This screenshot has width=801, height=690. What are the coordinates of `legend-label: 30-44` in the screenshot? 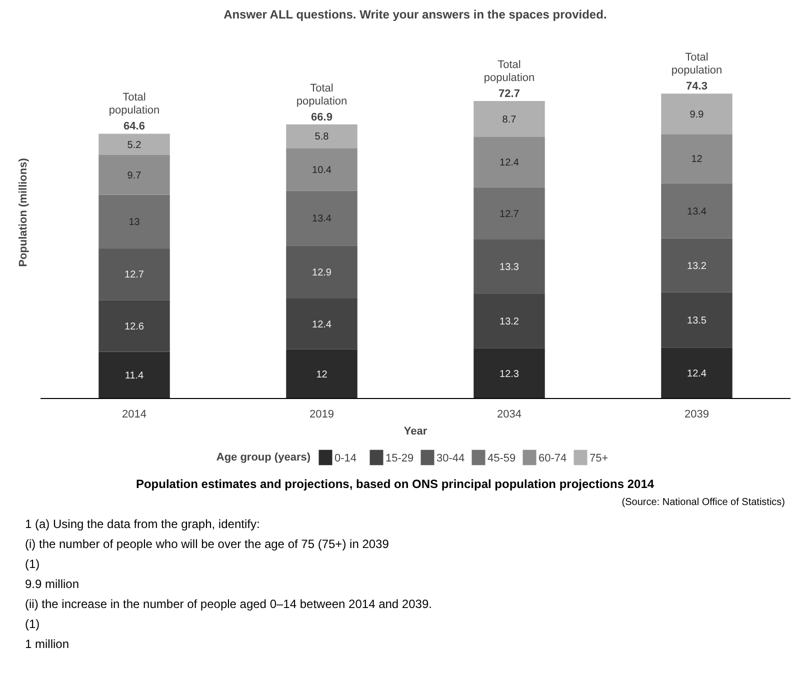 It's located at (450, 458).